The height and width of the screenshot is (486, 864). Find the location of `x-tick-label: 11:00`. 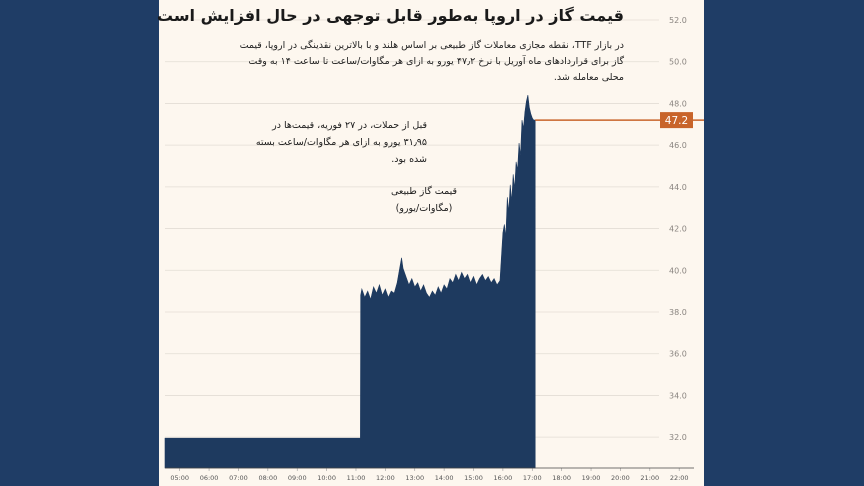

x-tick-label: 11:00 is located at coordinates (356, 478).